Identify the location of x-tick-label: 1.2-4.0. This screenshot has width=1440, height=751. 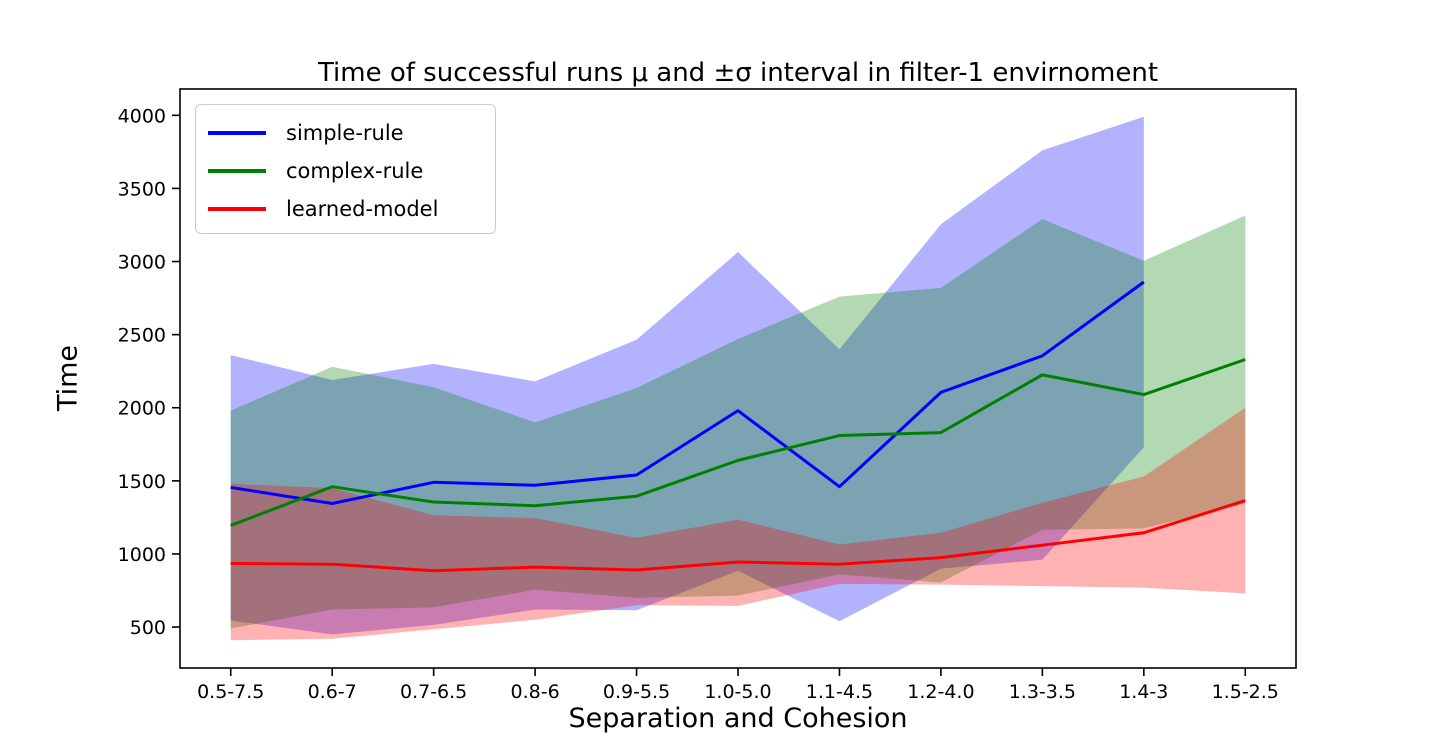
(940, 692).